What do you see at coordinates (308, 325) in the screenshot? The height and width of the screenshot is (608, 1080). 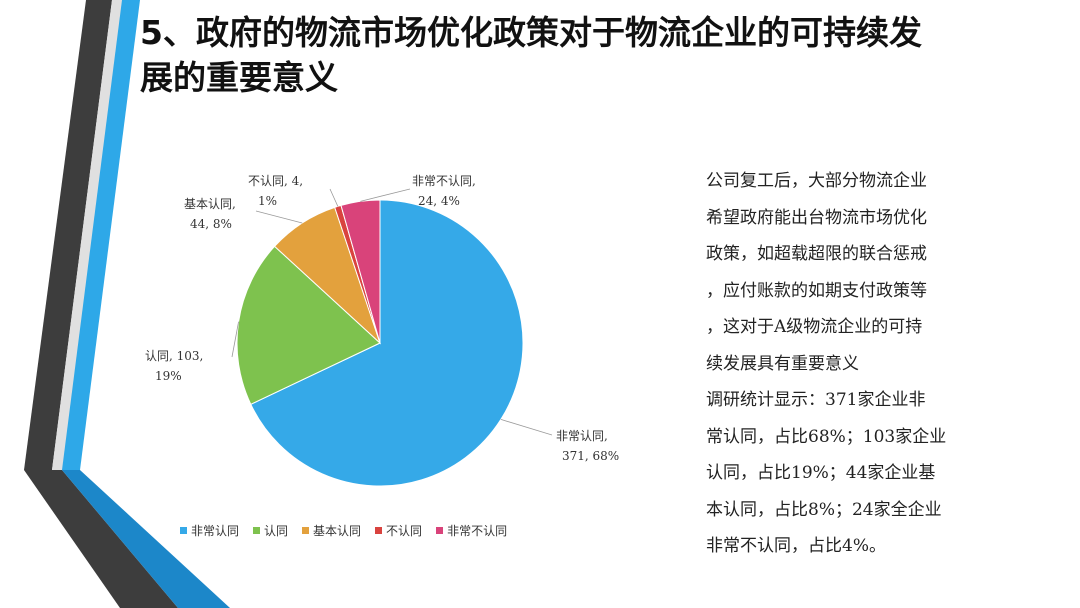 I see `slice-agree` at bounding box center [308, 325].